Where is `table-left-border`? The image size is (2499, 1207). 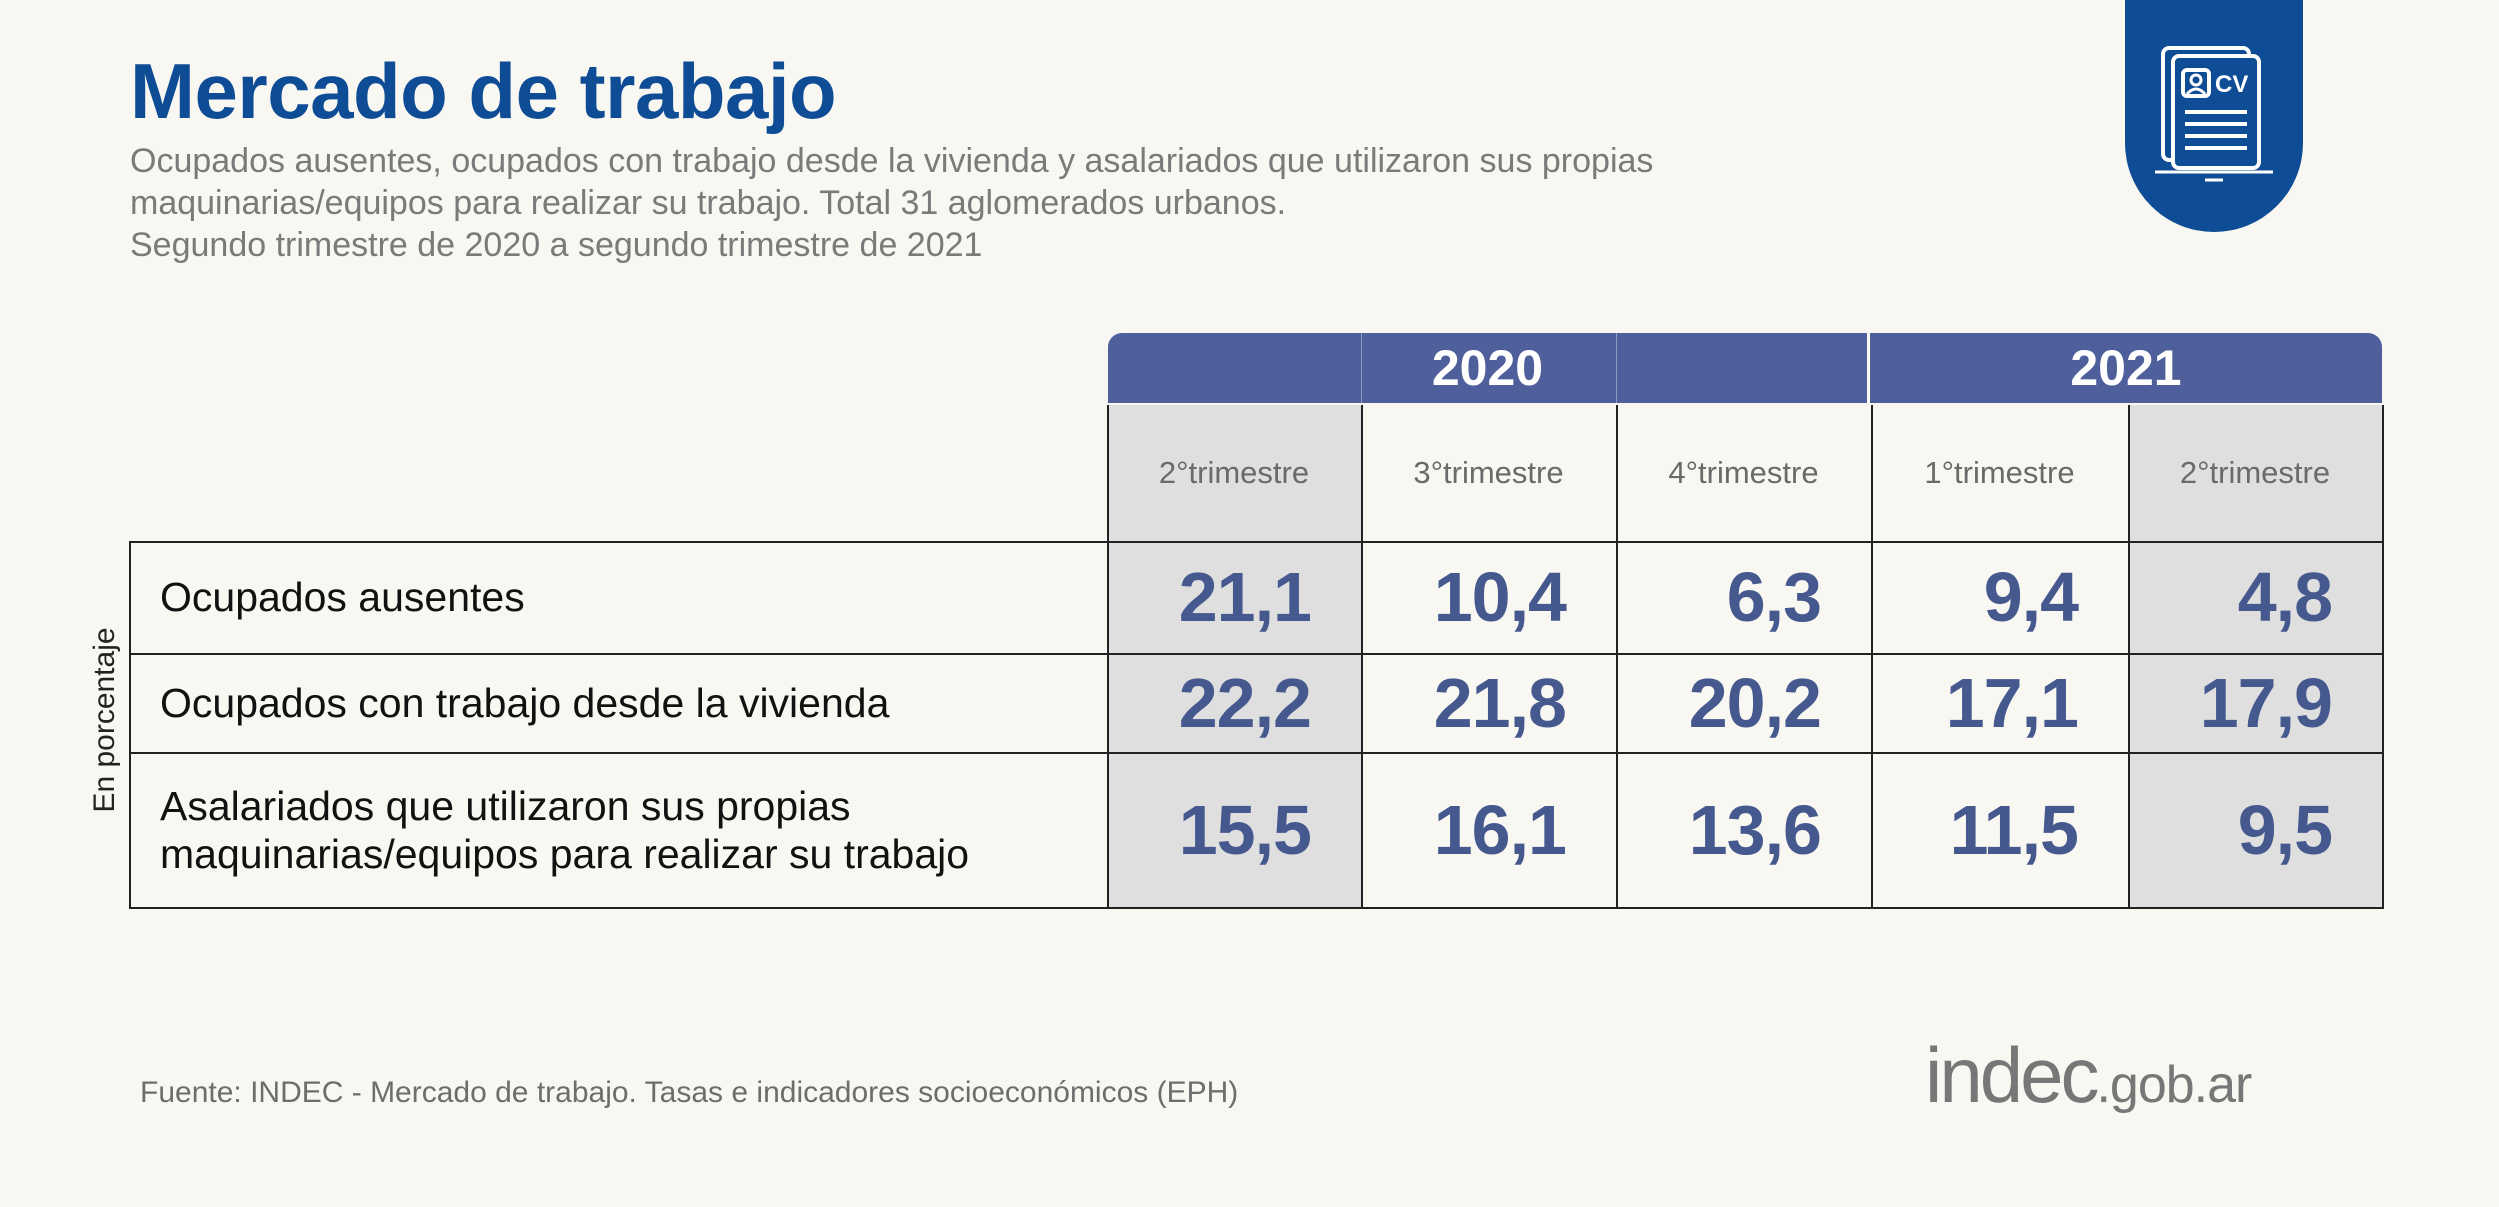
table-left-border is located at coordinates (130, 724).